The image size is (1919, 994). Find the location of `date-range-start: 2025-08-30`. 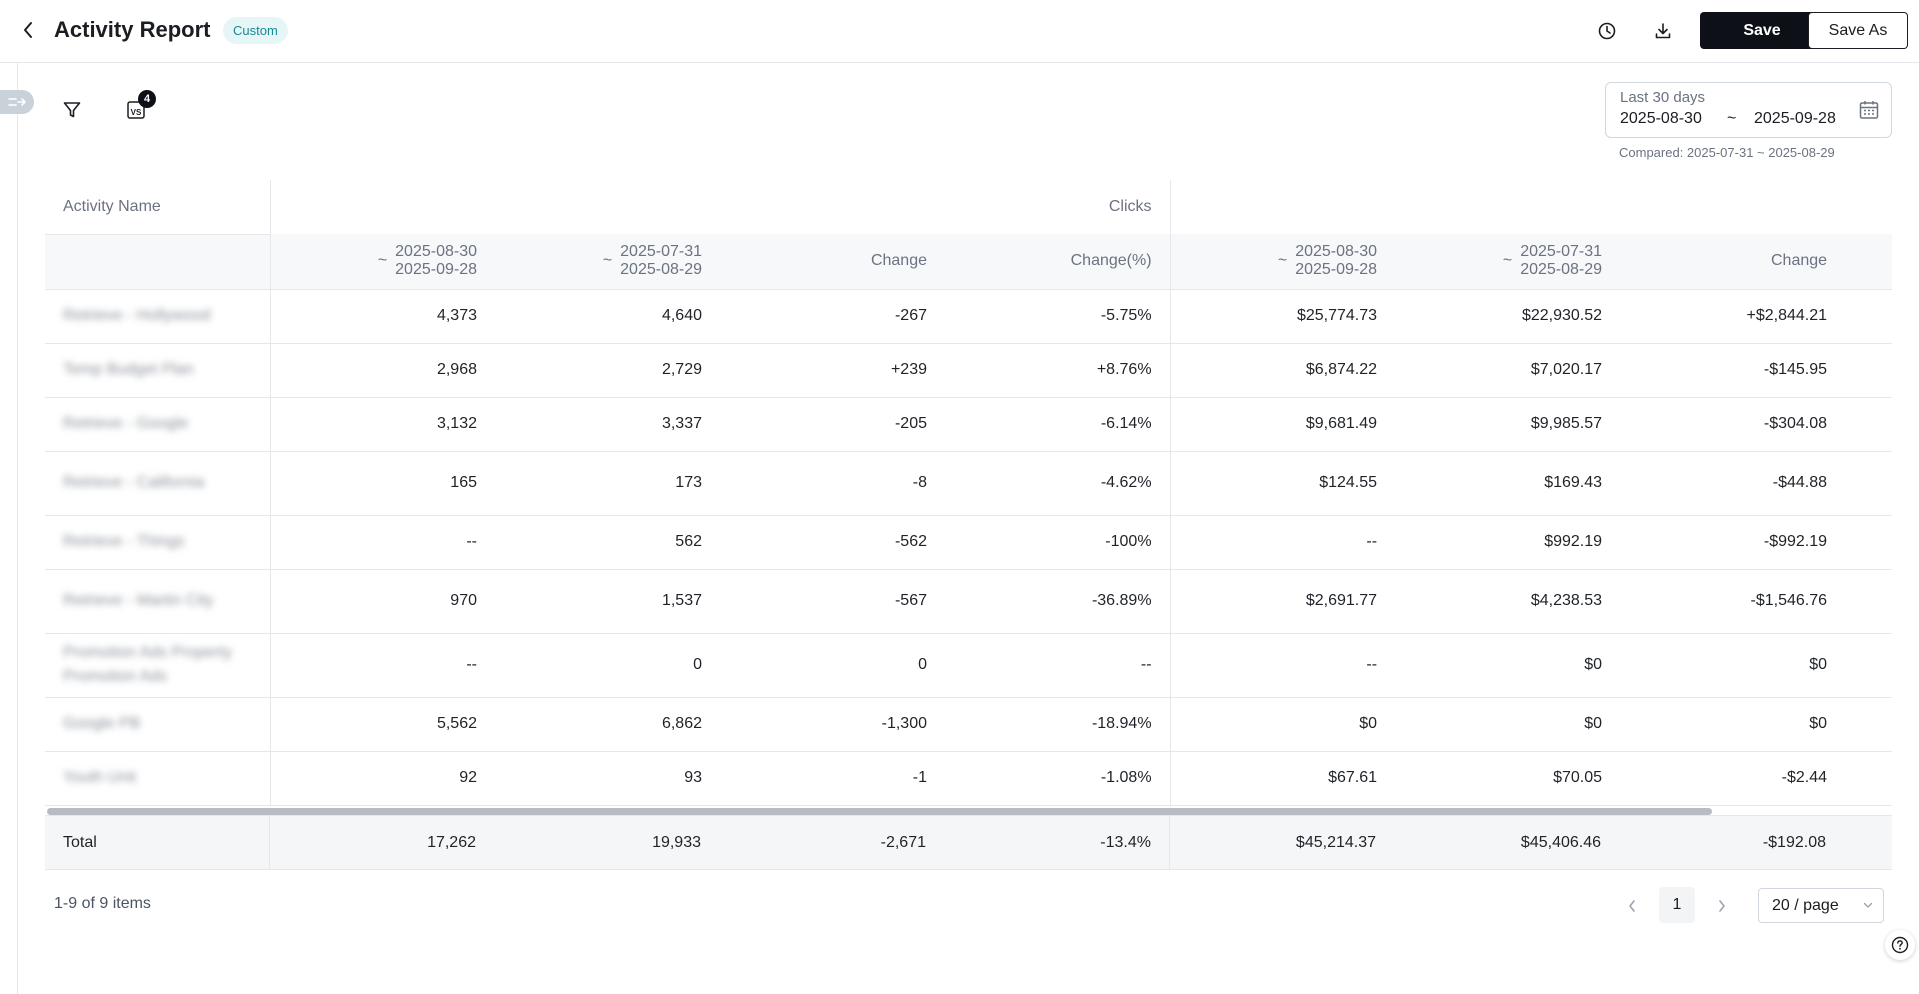

date-range-start: 2025-08-30 is located at coordinates (1661, 118).